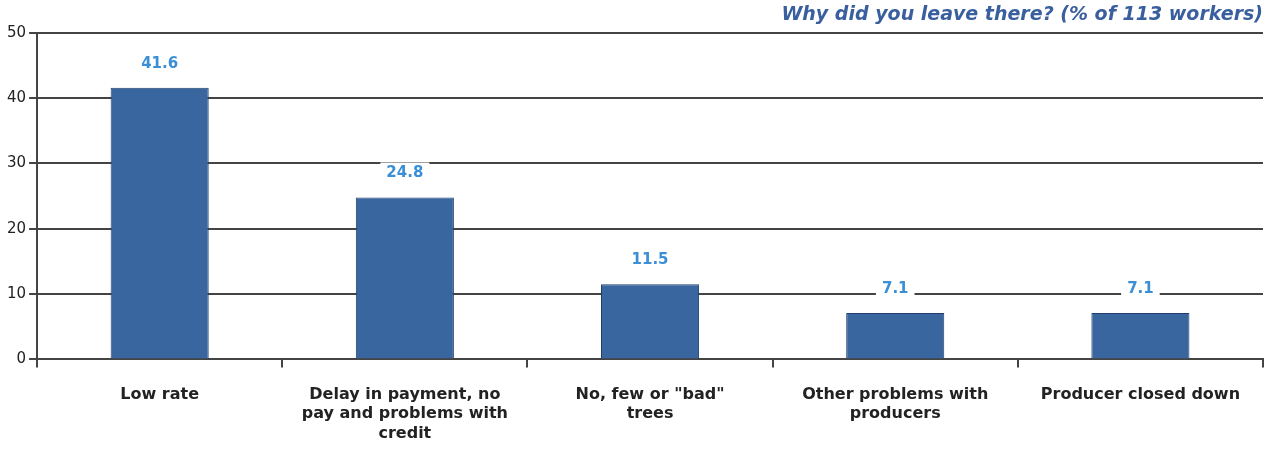 The image size is (1269, 461). I want to click on x-tick-label: Low rate, so click(160, 394).